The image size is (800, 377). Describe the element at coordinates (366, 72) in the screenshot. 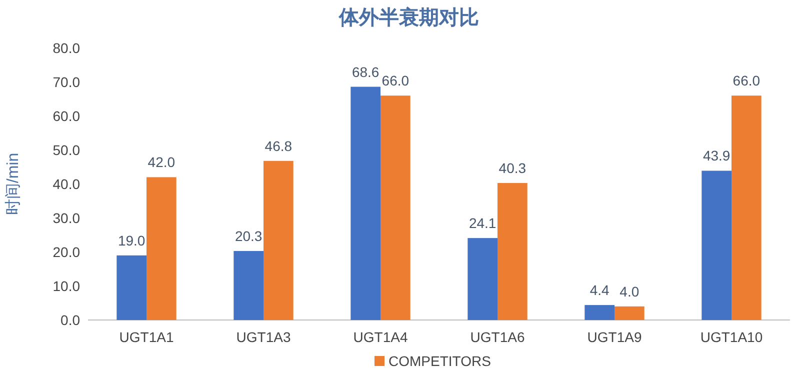

I see `data-label: 68.6` at that location.